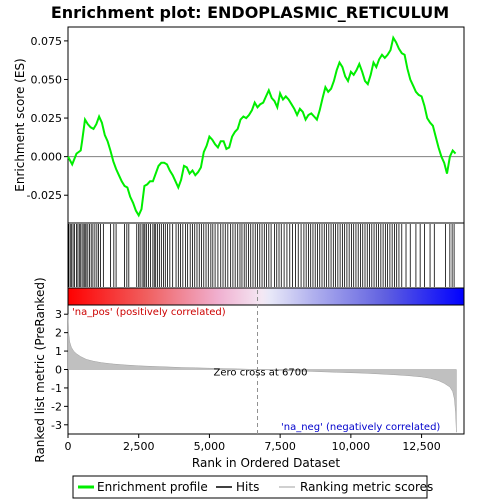 The width and height of the screenshot is (500, 500). What do you see at coordinates (366, 487) in the screenshot?
I see `legend-label-metric: Ranking metric scores` at bounding box center [366, 487].